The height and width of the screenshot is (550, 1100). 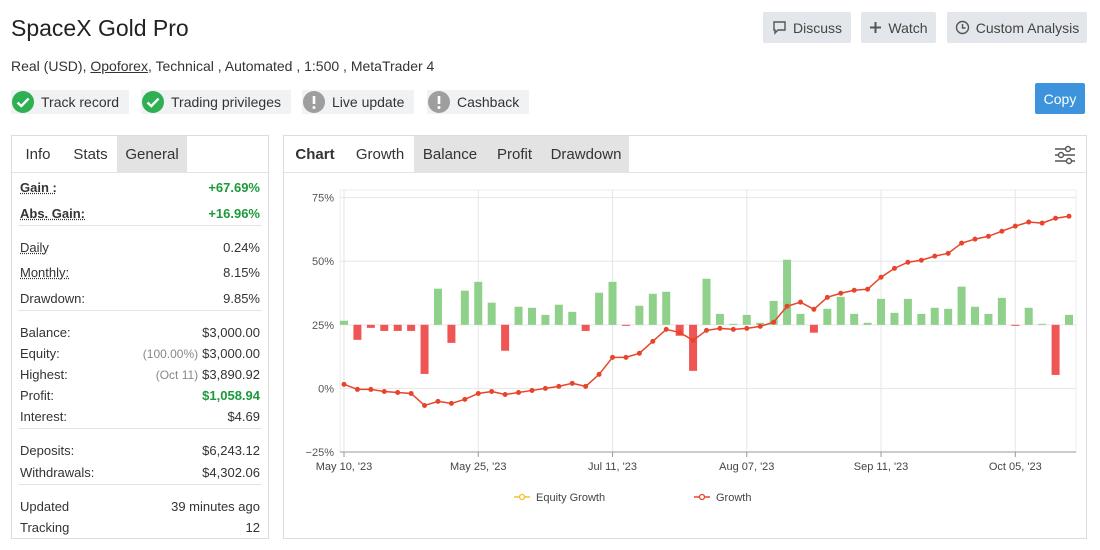 I want to click on stat-row: Monthly: 8.15%, so click(x=140, y=272).